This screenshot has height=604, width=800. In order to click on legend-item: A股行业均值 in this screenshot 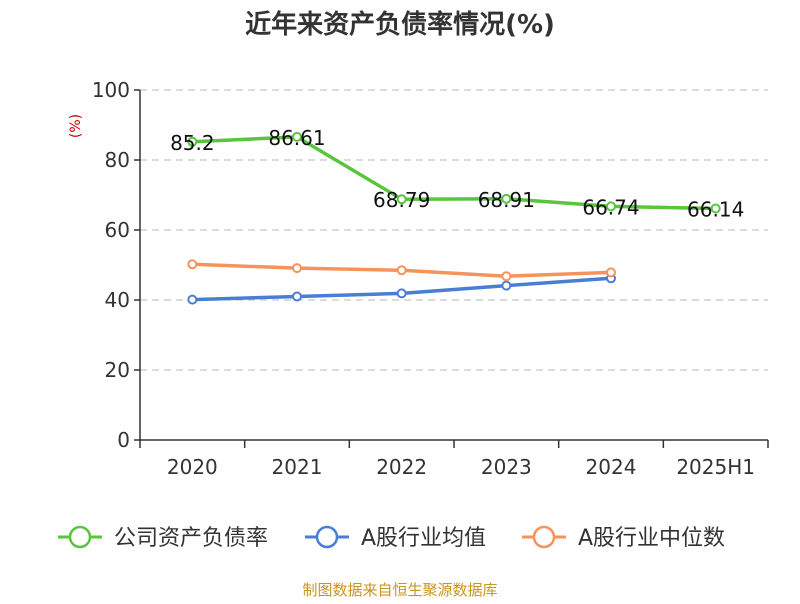, I will do `click(395, 538)`.